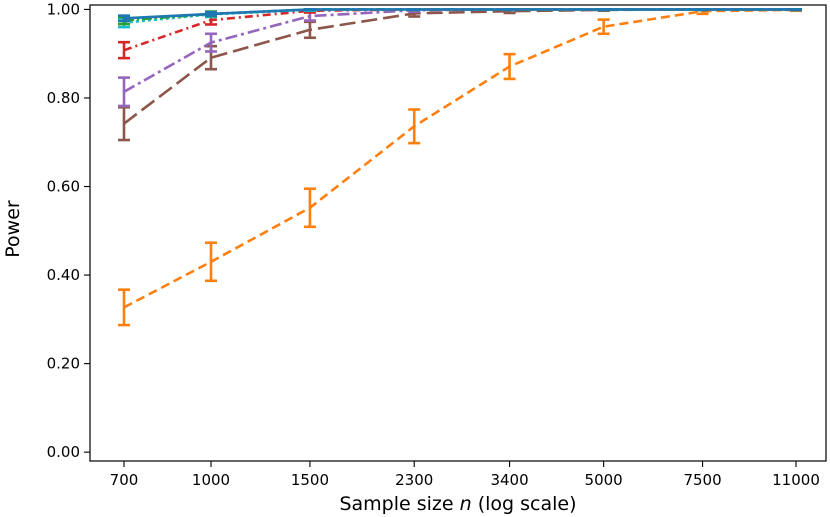 This screenshot has height=517, width=830. Describe the element at coordinates (465, 475) in the screenshot. I see `x-axis-ticks: 700 1000 1500 2300 3400 5000 7500 11000` at that location.